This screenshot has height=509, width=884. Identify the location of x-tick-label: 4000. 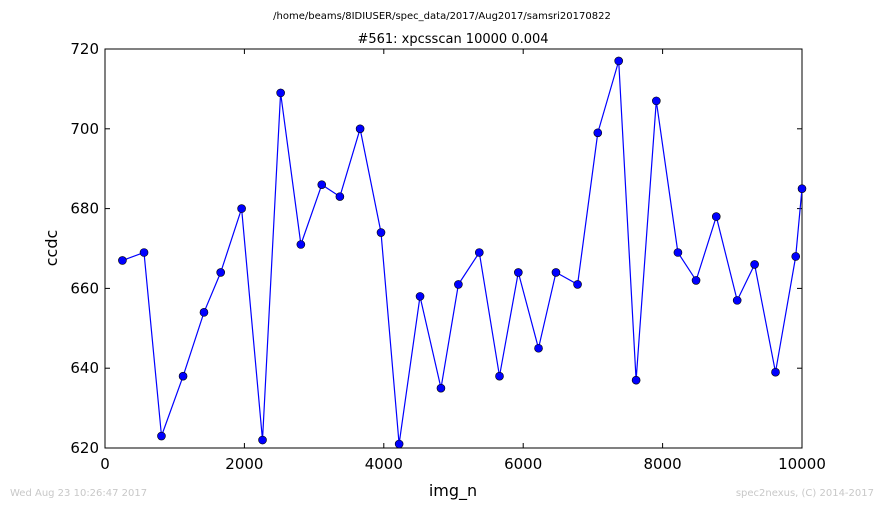
(384, 464).